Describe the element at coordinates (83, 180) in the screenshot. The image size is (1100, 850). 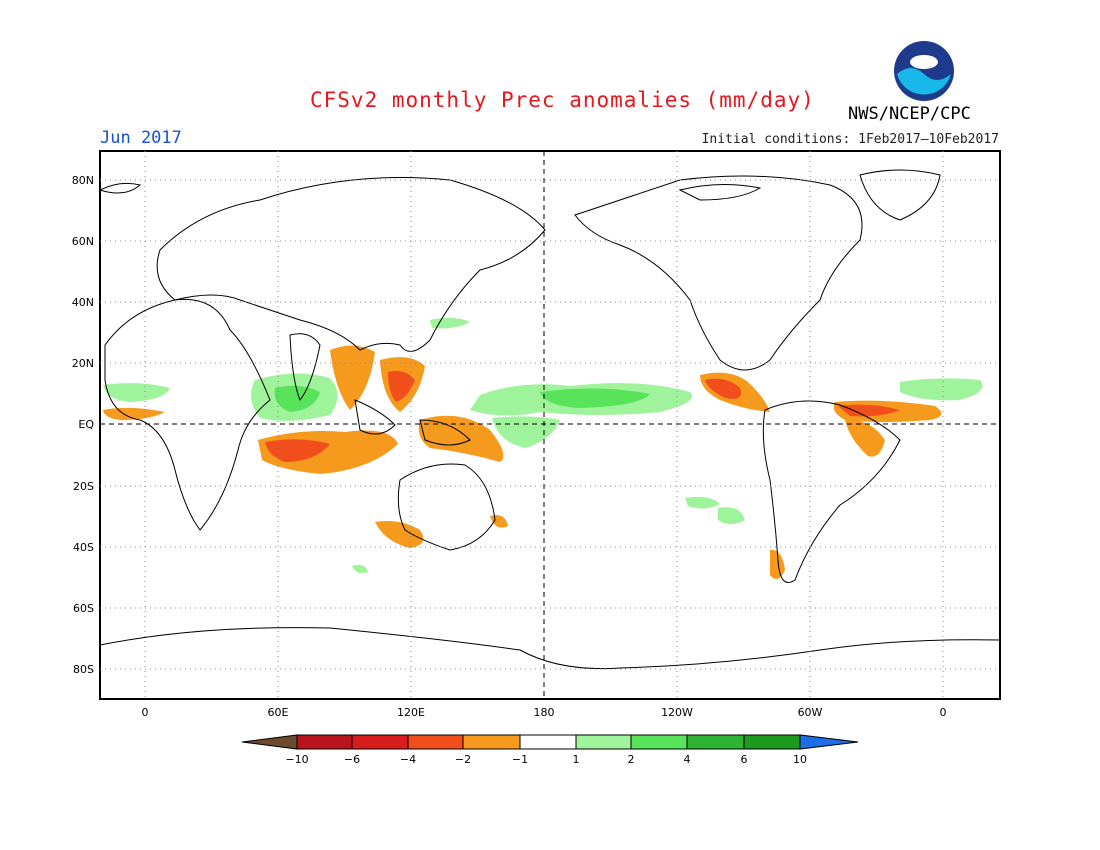
I see `lat-label: 80N` at that location.